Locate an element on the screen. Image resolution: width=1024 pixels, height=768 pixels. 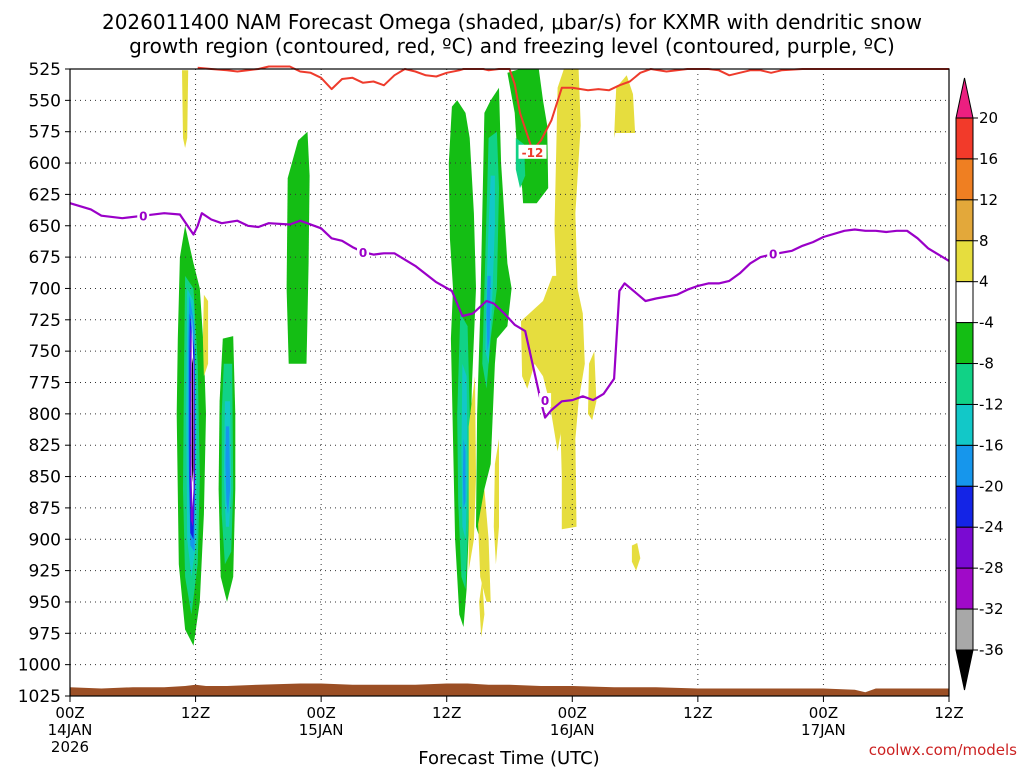
colorbar-label: -16 is located at coordinates (991, 445).